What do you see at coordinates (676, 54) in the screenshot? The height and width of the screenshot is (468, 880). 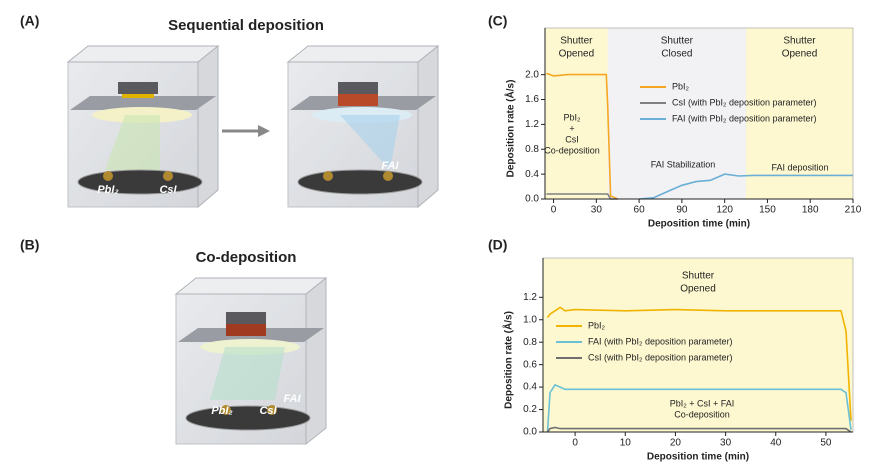 I see `region-label: Closed` at bounding box center [676, 54].